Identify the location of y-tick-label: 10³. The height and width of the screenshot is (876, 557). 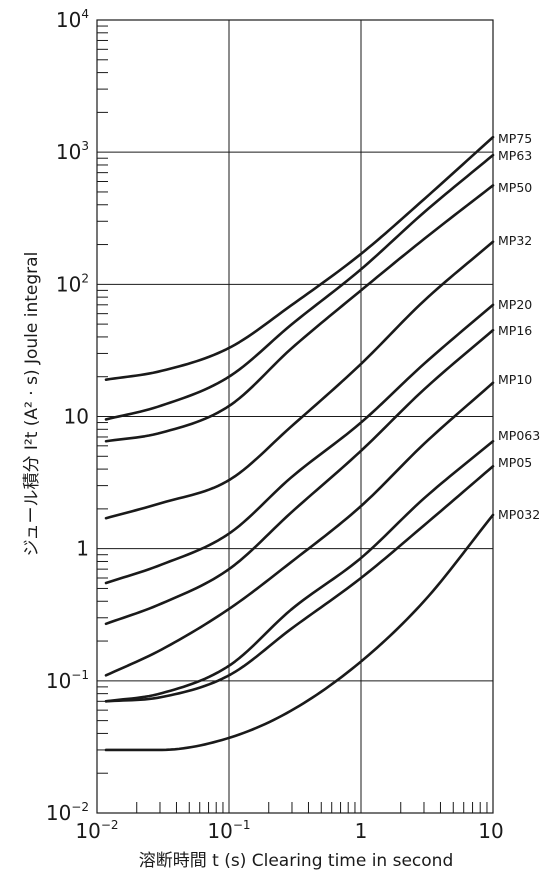
(72, 151).